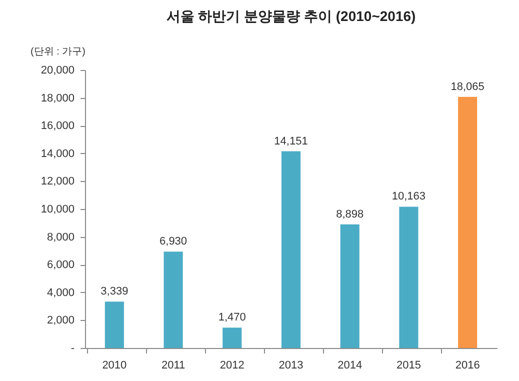 This screenshot has height=381, width=519. Describe the element at coordinates (173, 366) in the screenshot. I see `x-tick-label: 2011` at that location.